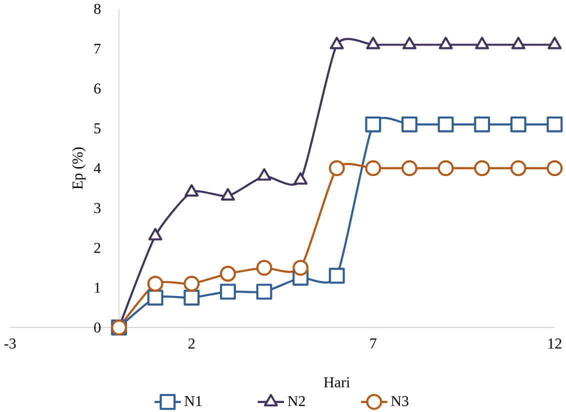  I want to click on y-tick-label: 5, so click(97, 128).